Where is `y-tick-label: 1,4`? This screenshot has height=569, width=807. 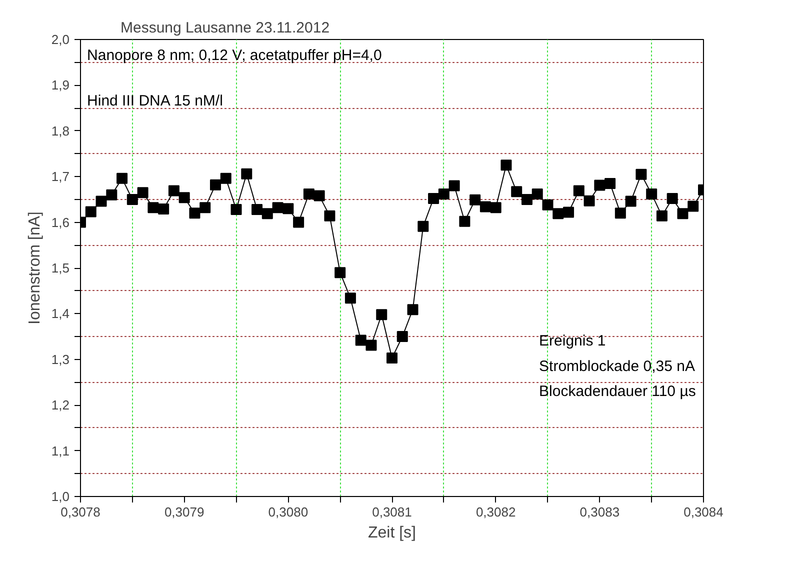
y-tick-label: 1,4 is located at coordinates (60, 314).